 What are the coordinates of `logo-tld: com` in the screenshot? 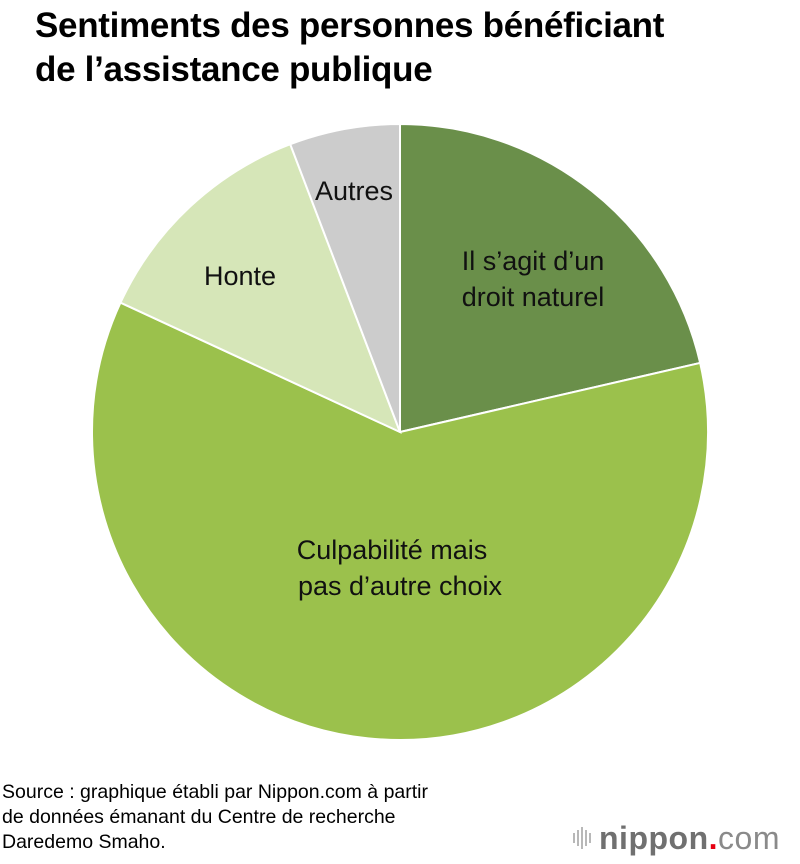 It's located at (749, 837).